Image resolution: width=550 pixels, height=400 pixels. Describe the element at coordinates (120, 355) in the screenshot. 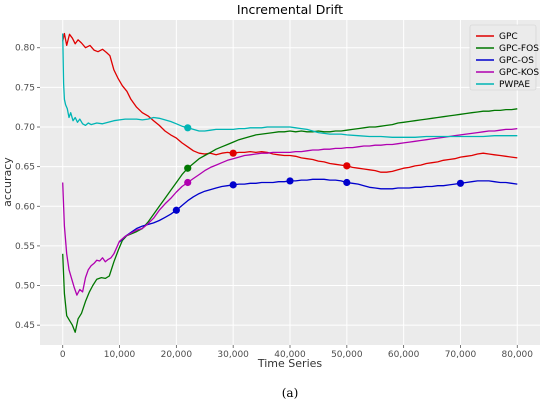

I see `x-tick-label: 10,000` at that location.